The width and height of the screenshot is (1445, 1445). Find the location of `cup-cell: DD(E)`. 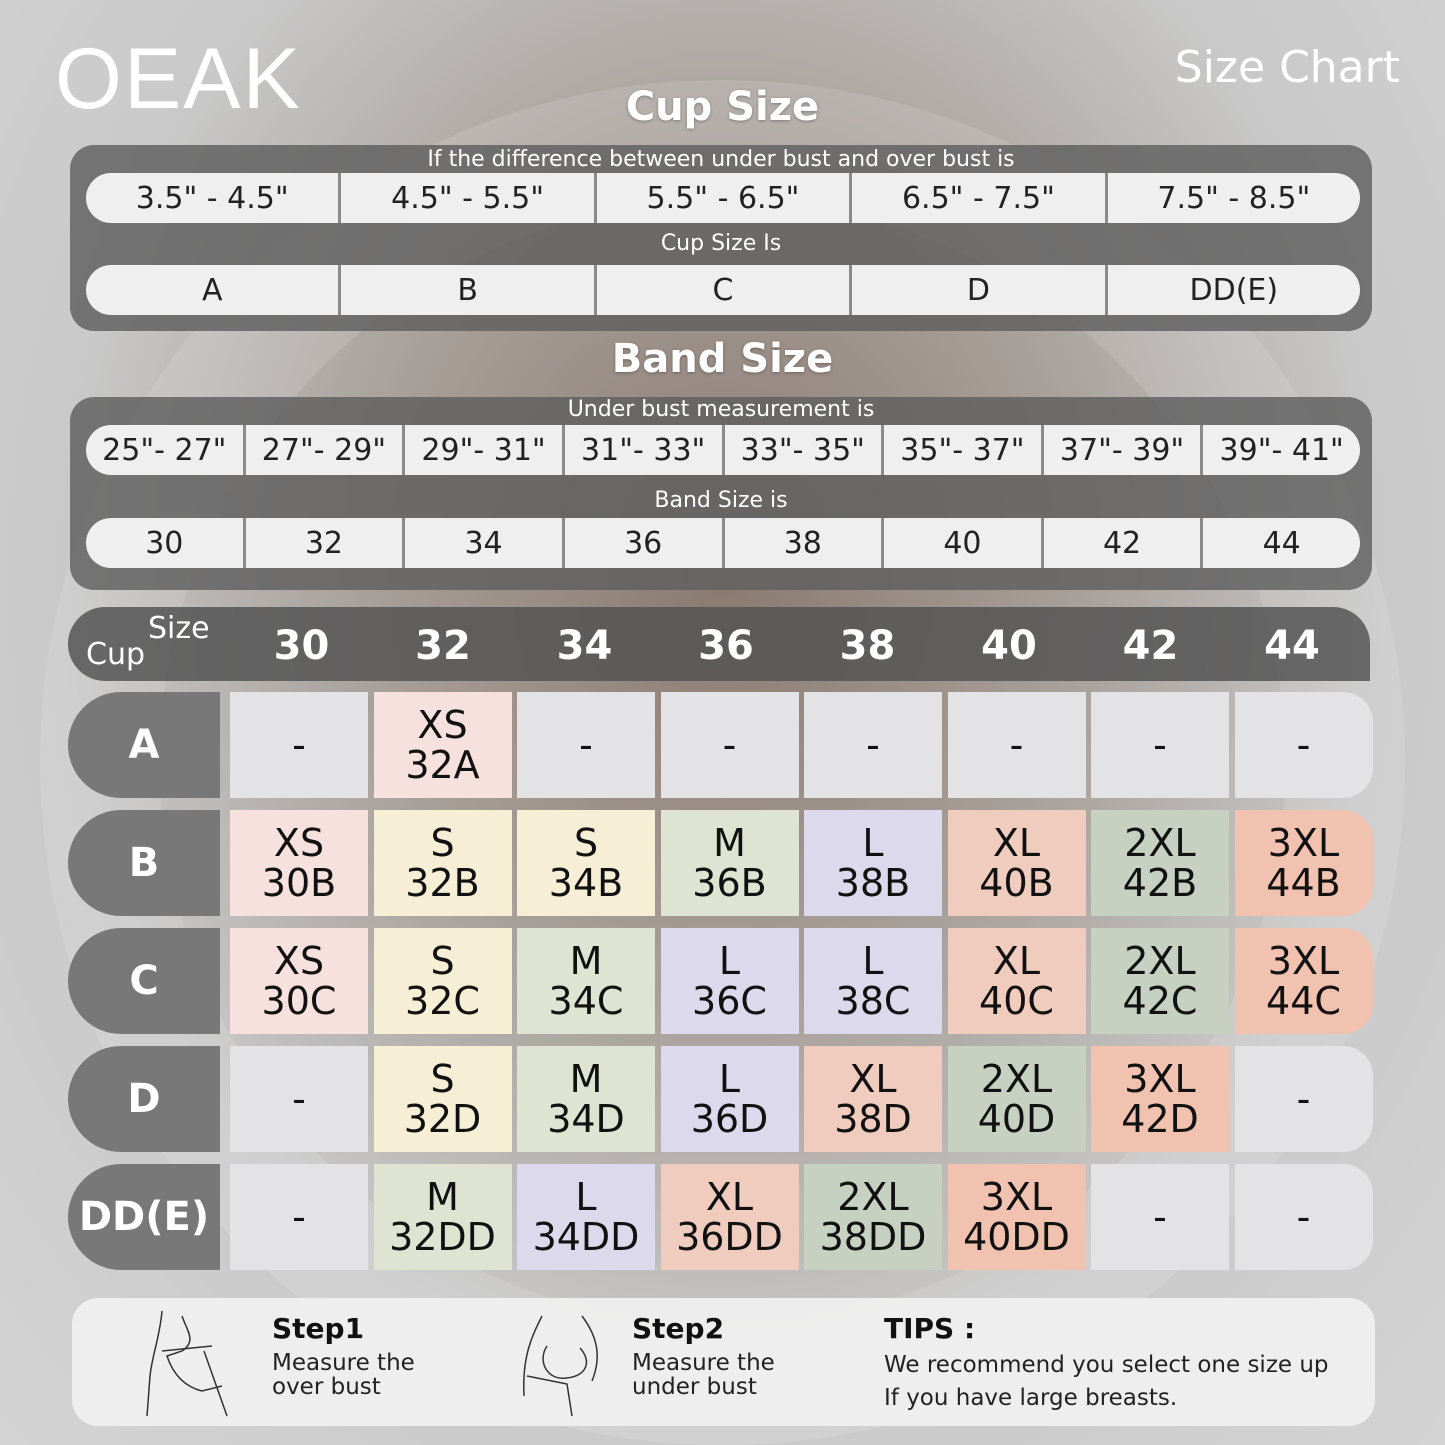

cup-cell: DD(E) is located at coordinates (1234, 290).